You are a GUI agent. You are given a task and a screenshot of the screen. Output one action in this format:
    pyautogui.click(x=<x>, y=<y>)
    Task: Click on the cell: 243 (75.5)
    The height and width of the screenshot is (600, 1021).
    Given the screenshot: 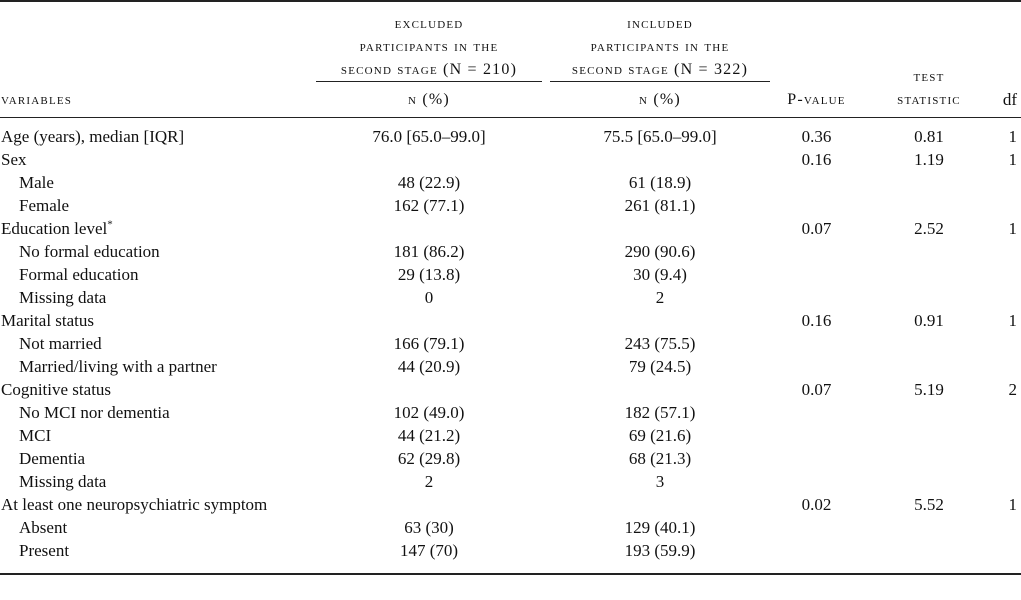 What is the action you would take?
    pyautogui.click(x=660, y=343)
    